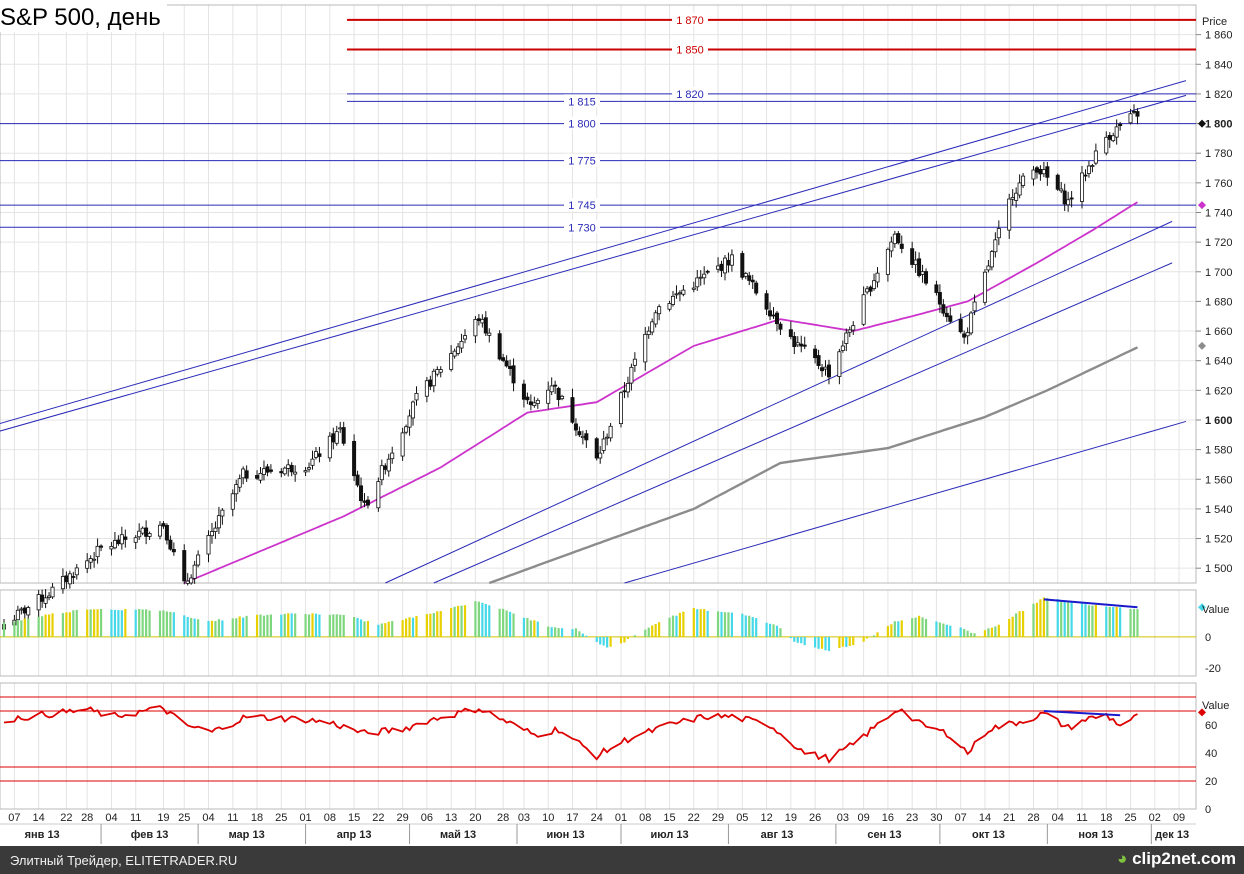 This screenshot has height=874, width=1244. I want to click on price-axis-marker, so click(1202, 345).